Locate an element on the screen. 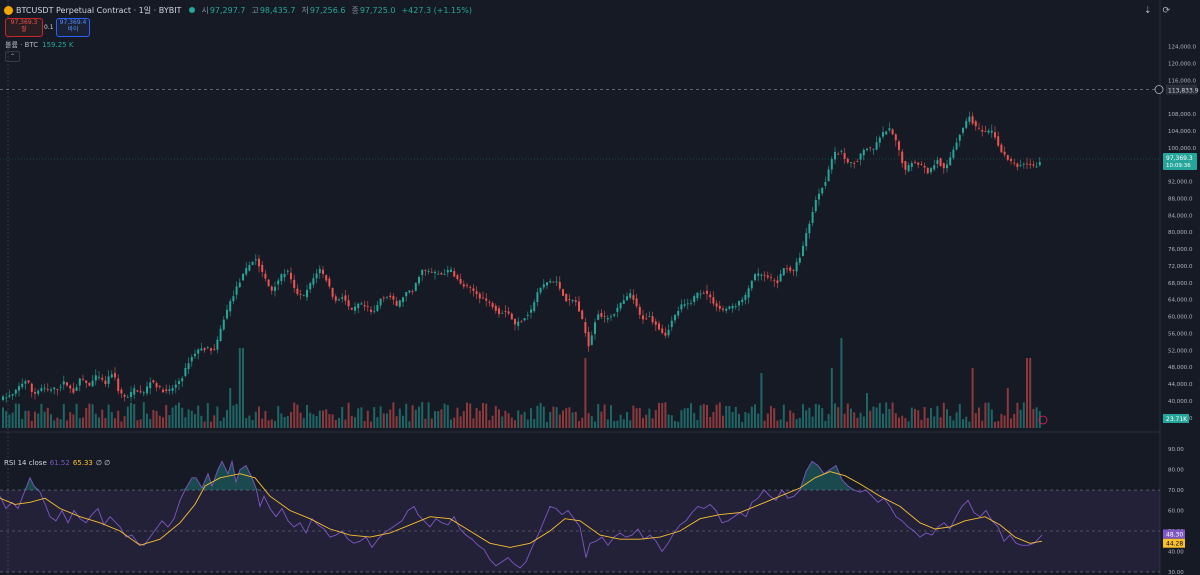 This screenshot has width=1200, height=575. download-icon: ⇣ is located at coordinates (1148, 11).